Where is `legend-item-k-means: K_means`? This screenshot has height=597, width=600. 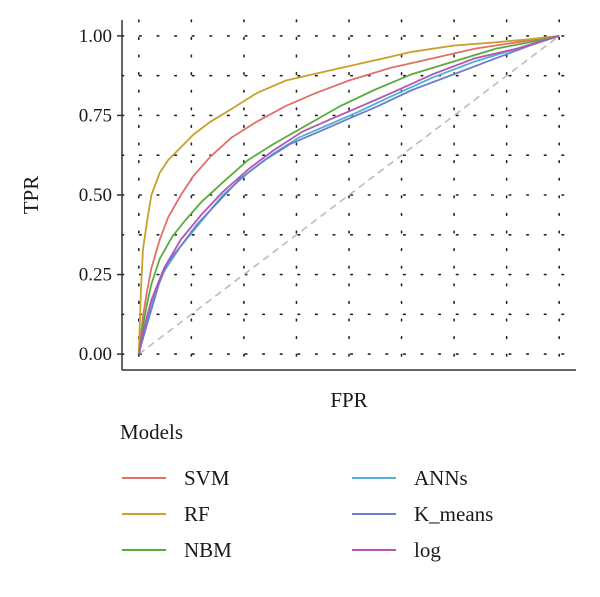
legend-item-k-means: K_means is located at coordinates (450, 513).